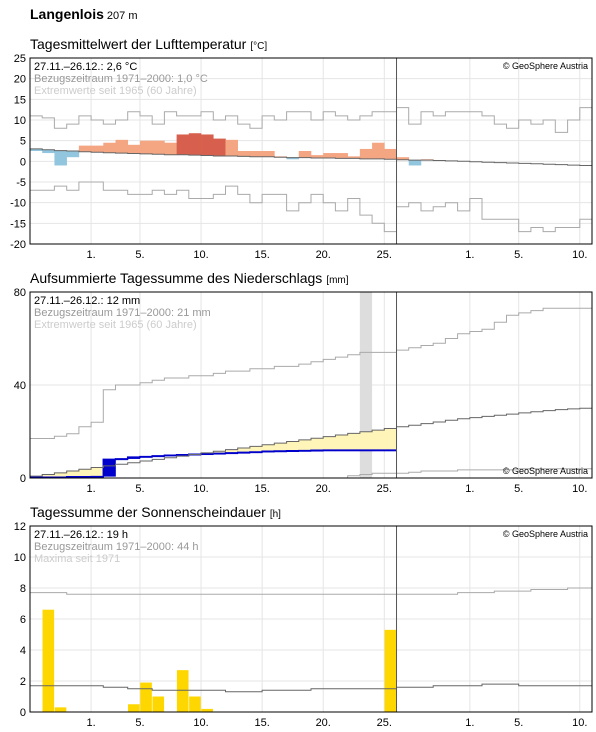 Image resolution: width=596 pixels, height=732 pixels. What do you see at coordinates (337, 280) in the screenshot?
I see `precip-unit: [mm]` at bounding box center [337, 280].